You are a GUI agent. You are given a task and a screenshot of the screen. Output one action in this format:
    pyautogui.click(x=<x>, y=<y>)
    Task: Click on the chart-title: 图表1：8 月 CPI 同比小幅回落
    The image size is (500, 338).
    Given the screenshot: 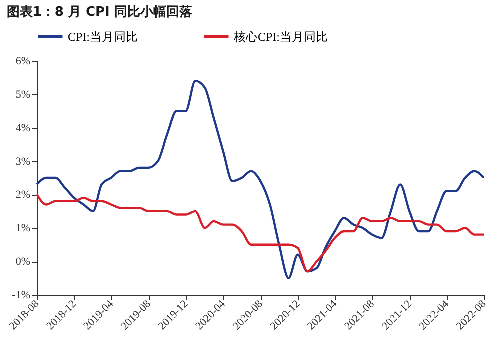 What is the action you would take?
    pyautogui.click(x=100, y=12)
    